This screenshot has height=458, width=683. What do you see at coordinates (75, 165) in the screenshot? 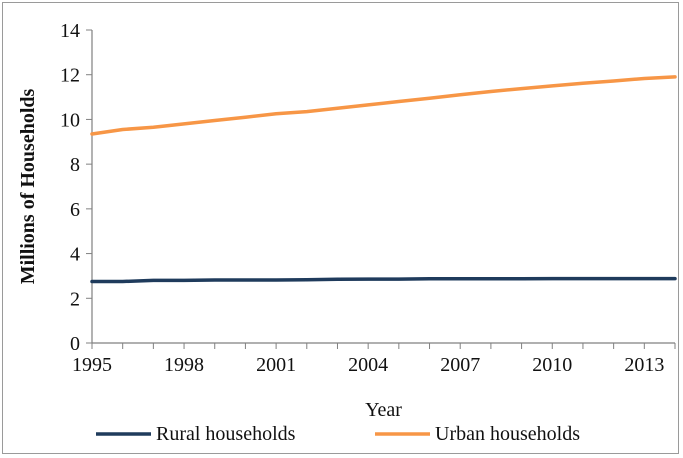
I see `y-tick-label: 8` at bounding box center [75, 165].